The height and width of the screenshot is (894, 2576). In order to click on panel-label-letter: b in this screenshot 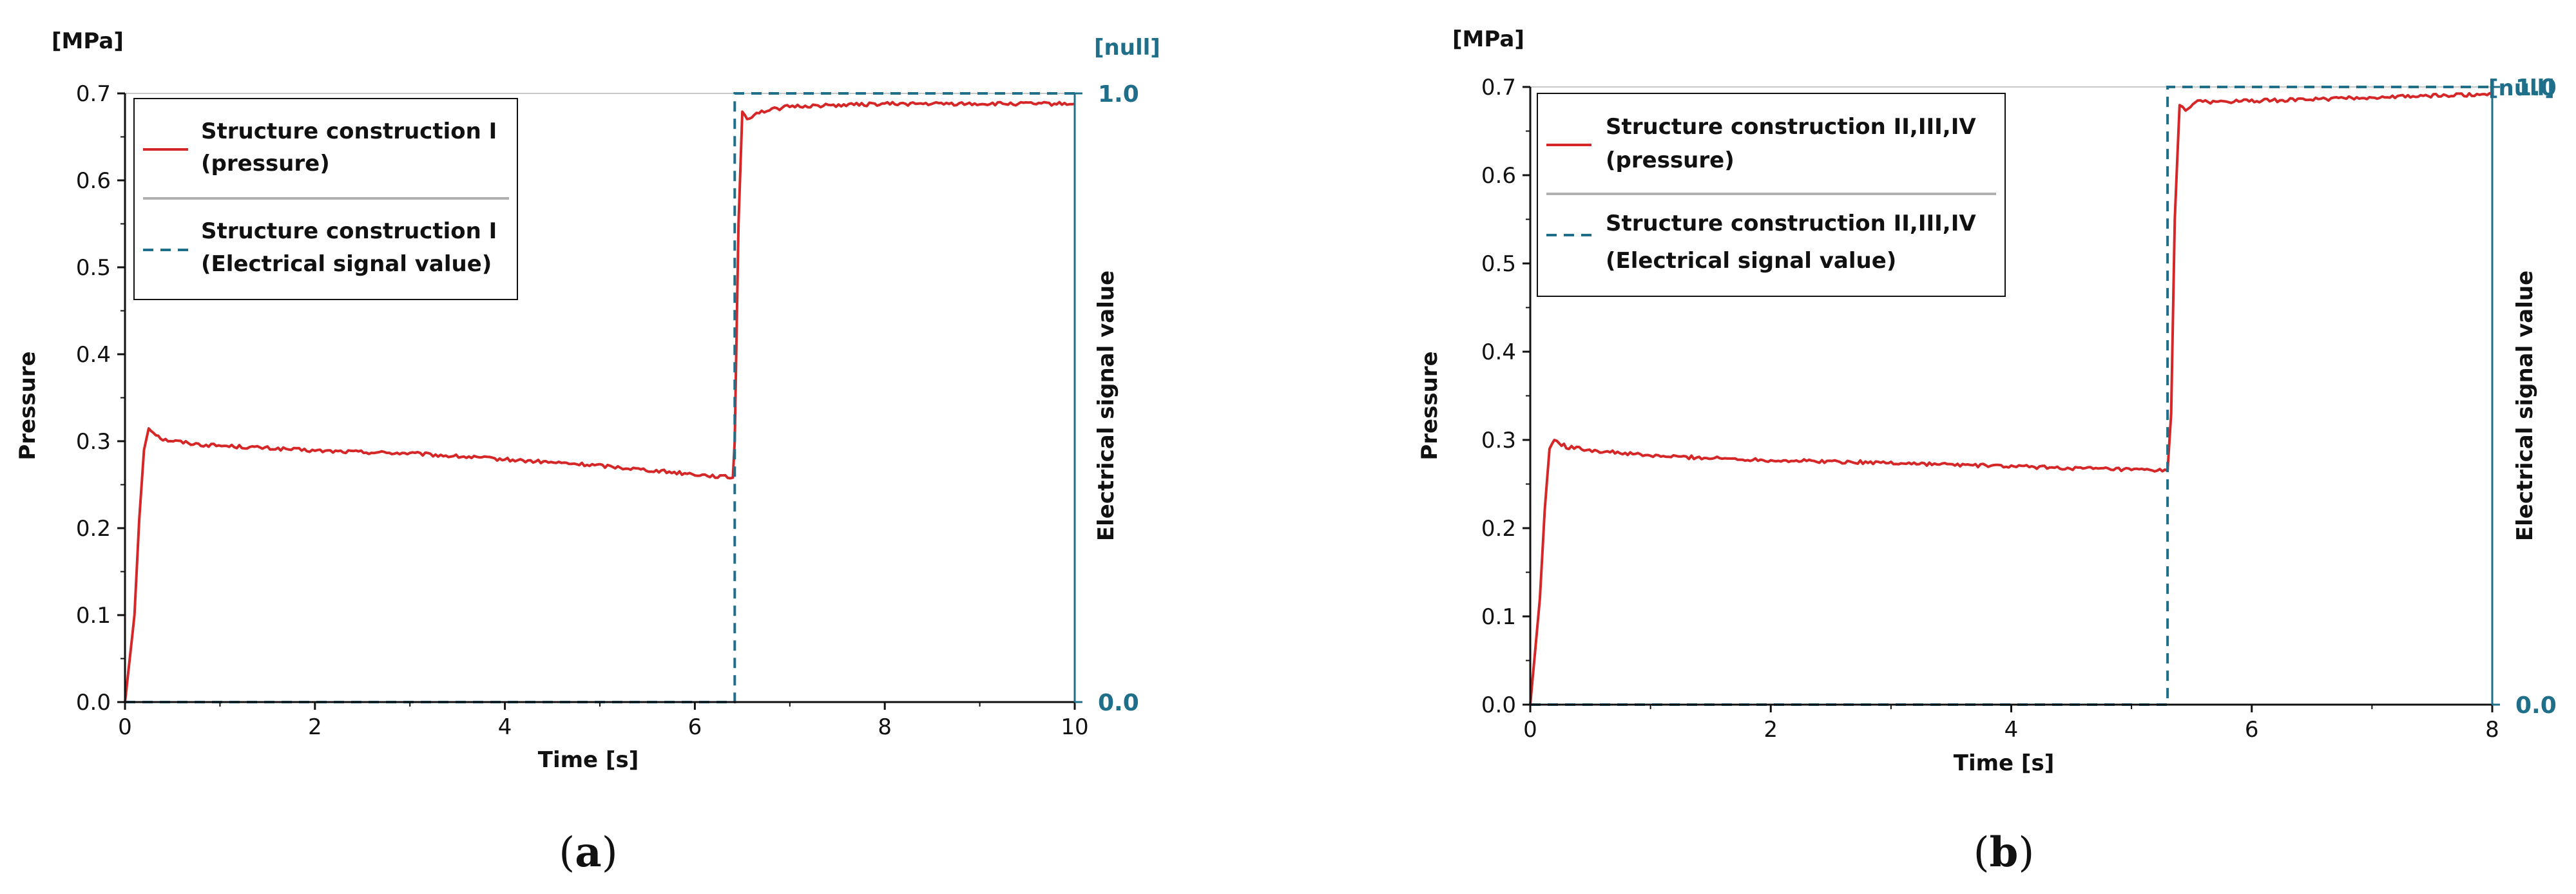, I will do `click(2005, 852)`.